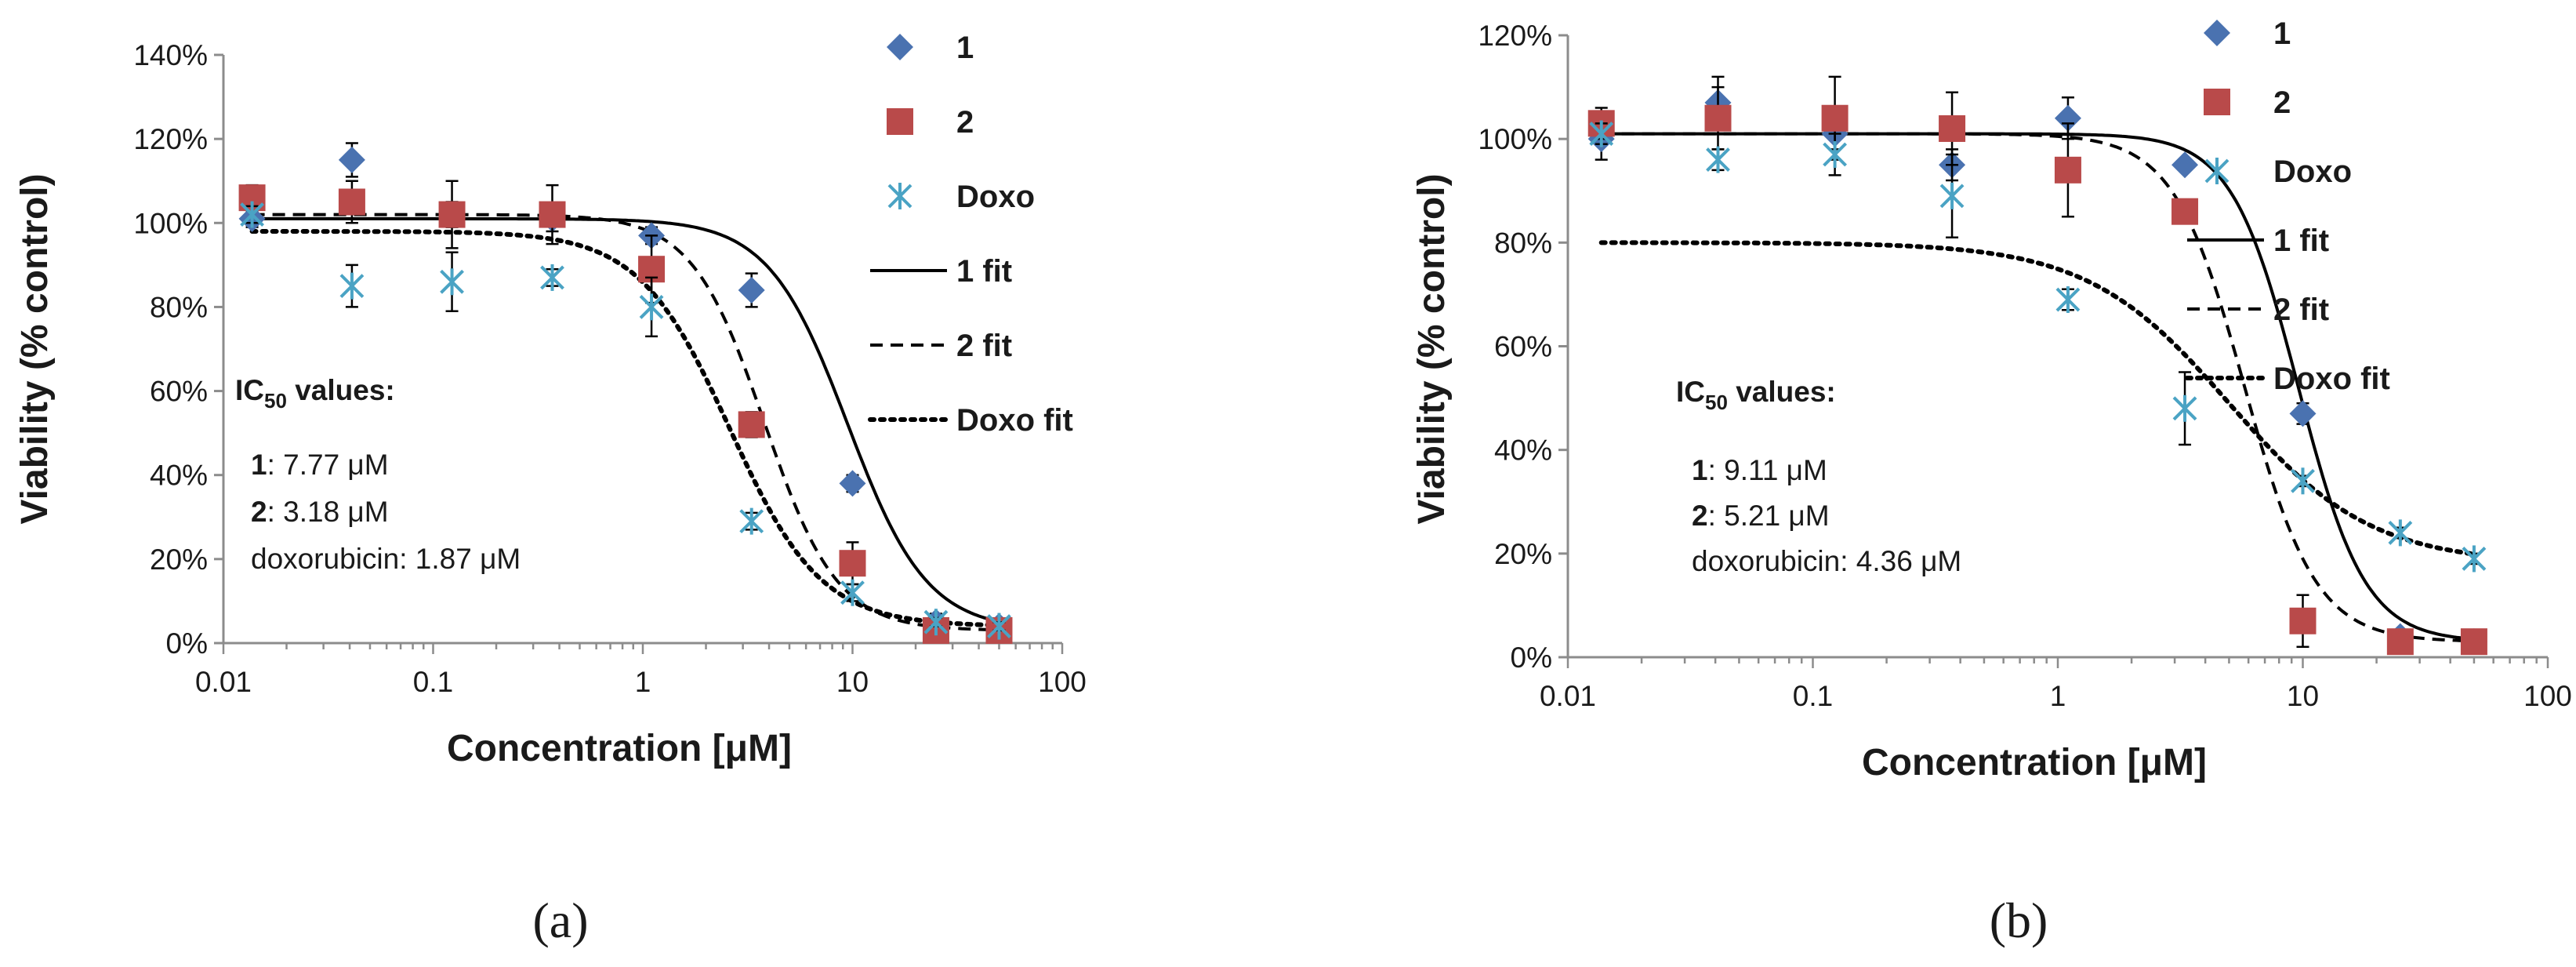  I want to click on ic50-row-key: doxorubicin: 4.36 μM, so click(1826, 561).